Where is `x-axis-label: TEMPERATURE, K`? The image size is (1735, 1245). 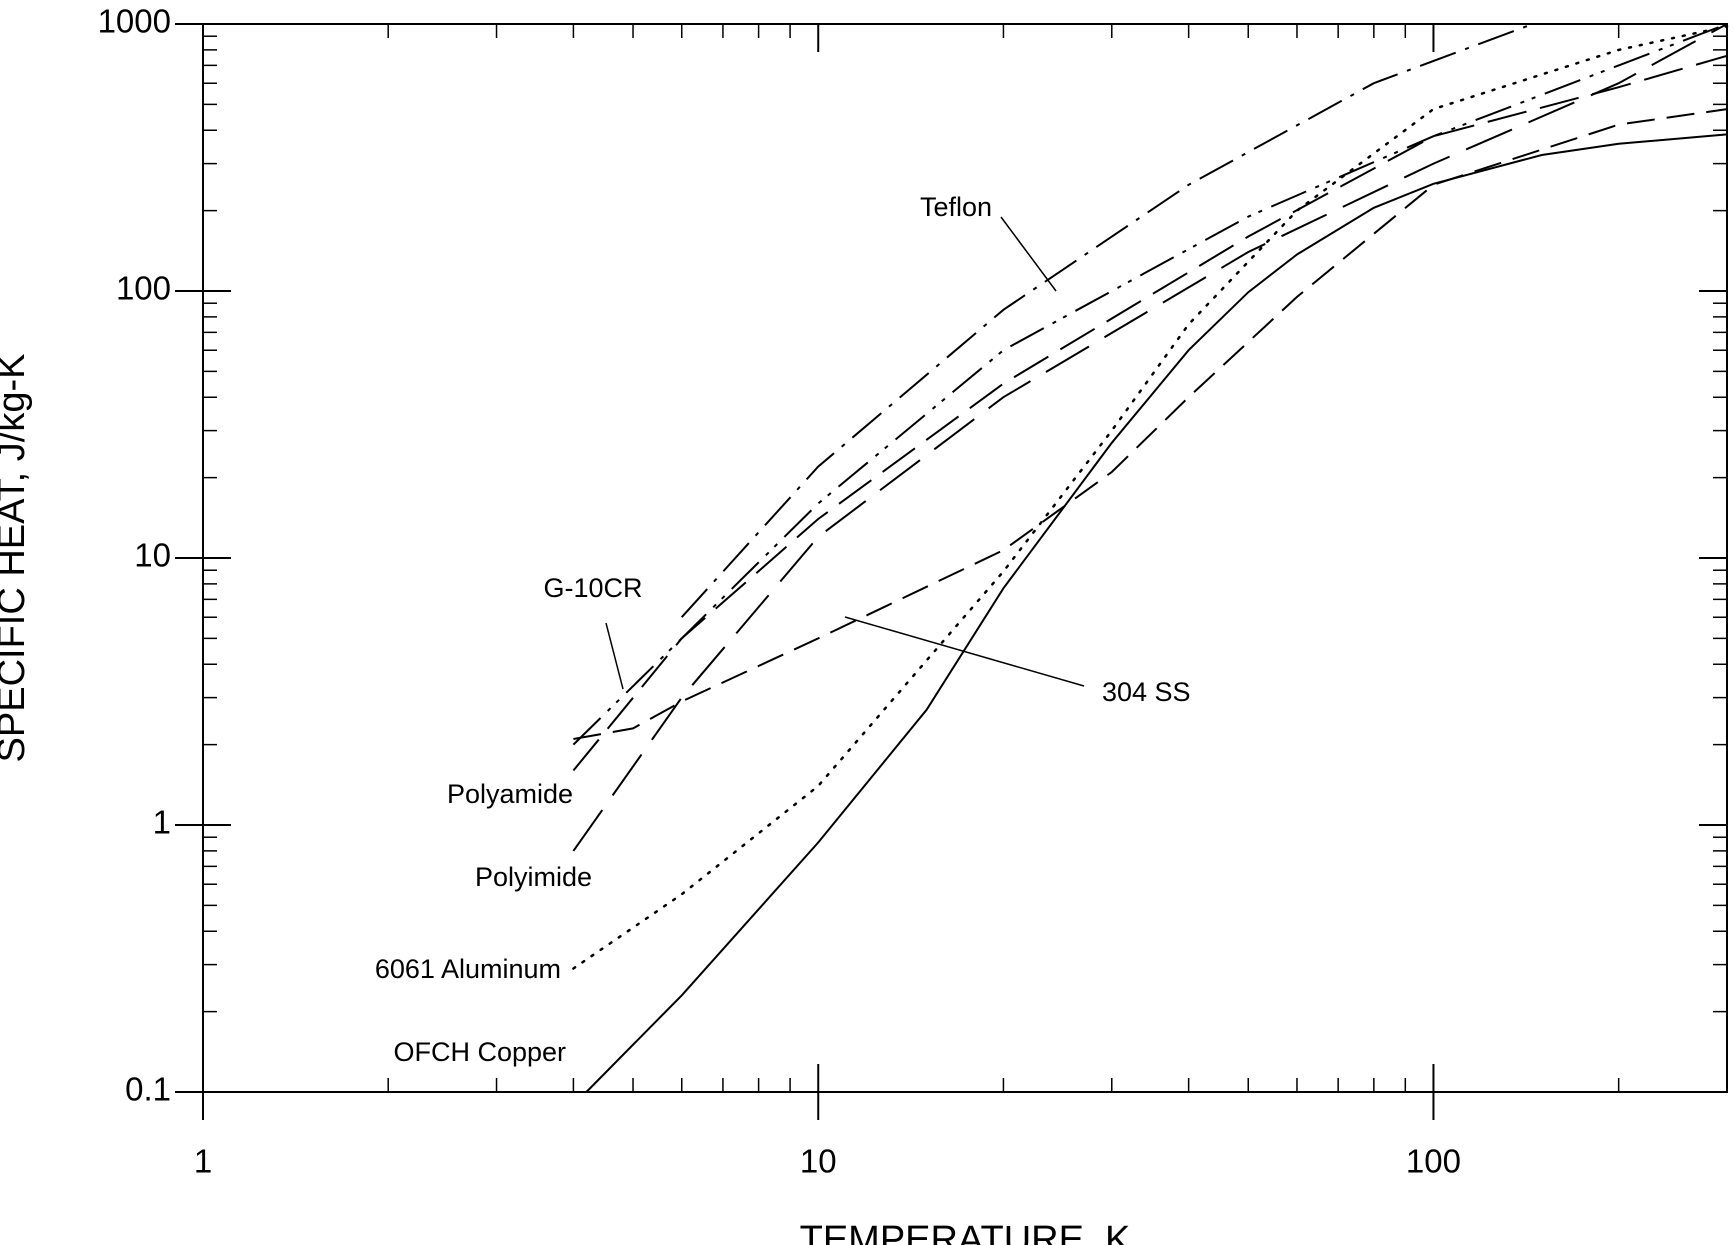 x-axis-label: TEMPERATURE, K is located at coordinates (965, 1232).